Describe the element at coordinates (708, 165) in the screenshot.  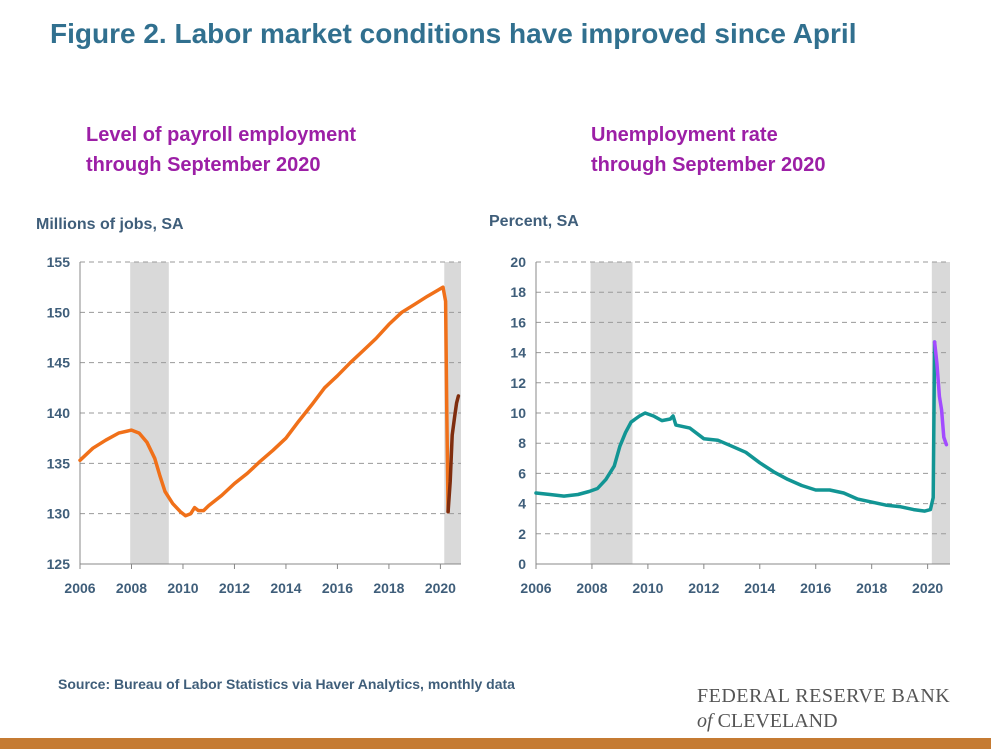
I see `right-chart-title-line2: through September 2020` at that location.